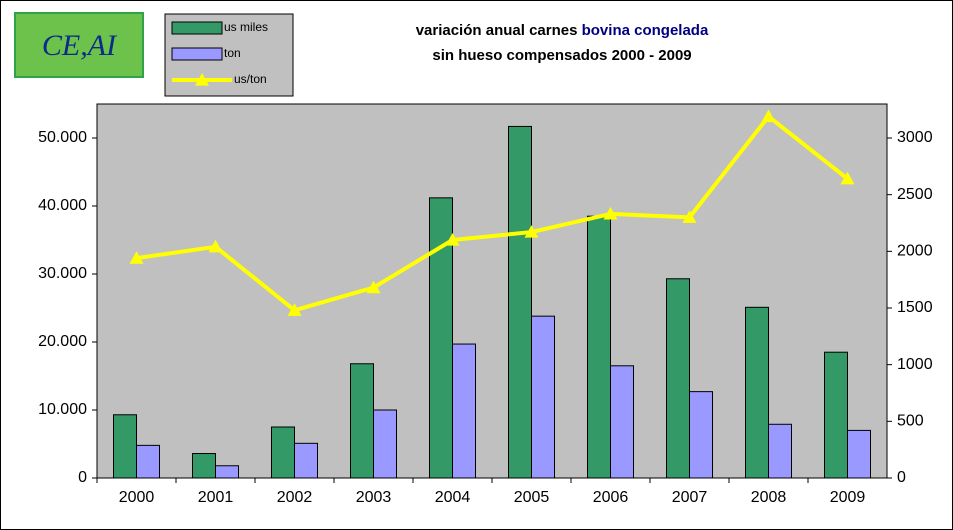 The image size is (953, 530). Describe the element at coordinates (915, 307) in the screenshot. I see `y2-tick-label: 1500` at that location.